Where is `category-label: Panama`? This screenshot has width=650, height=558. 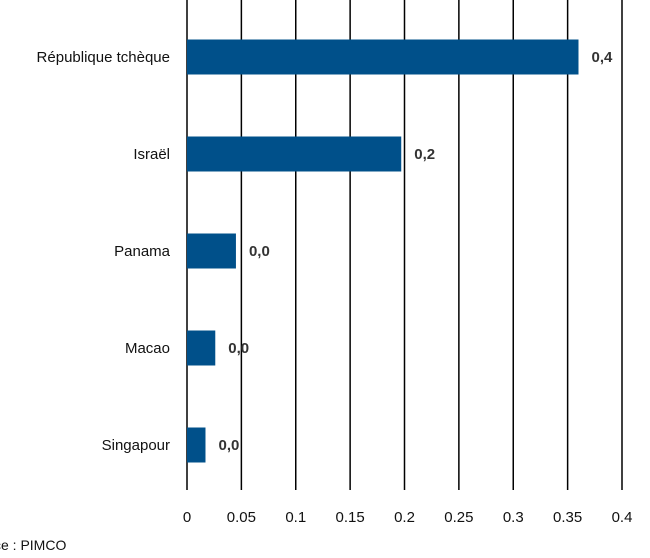
category-label: Panama is located at coordinates (142, 251).